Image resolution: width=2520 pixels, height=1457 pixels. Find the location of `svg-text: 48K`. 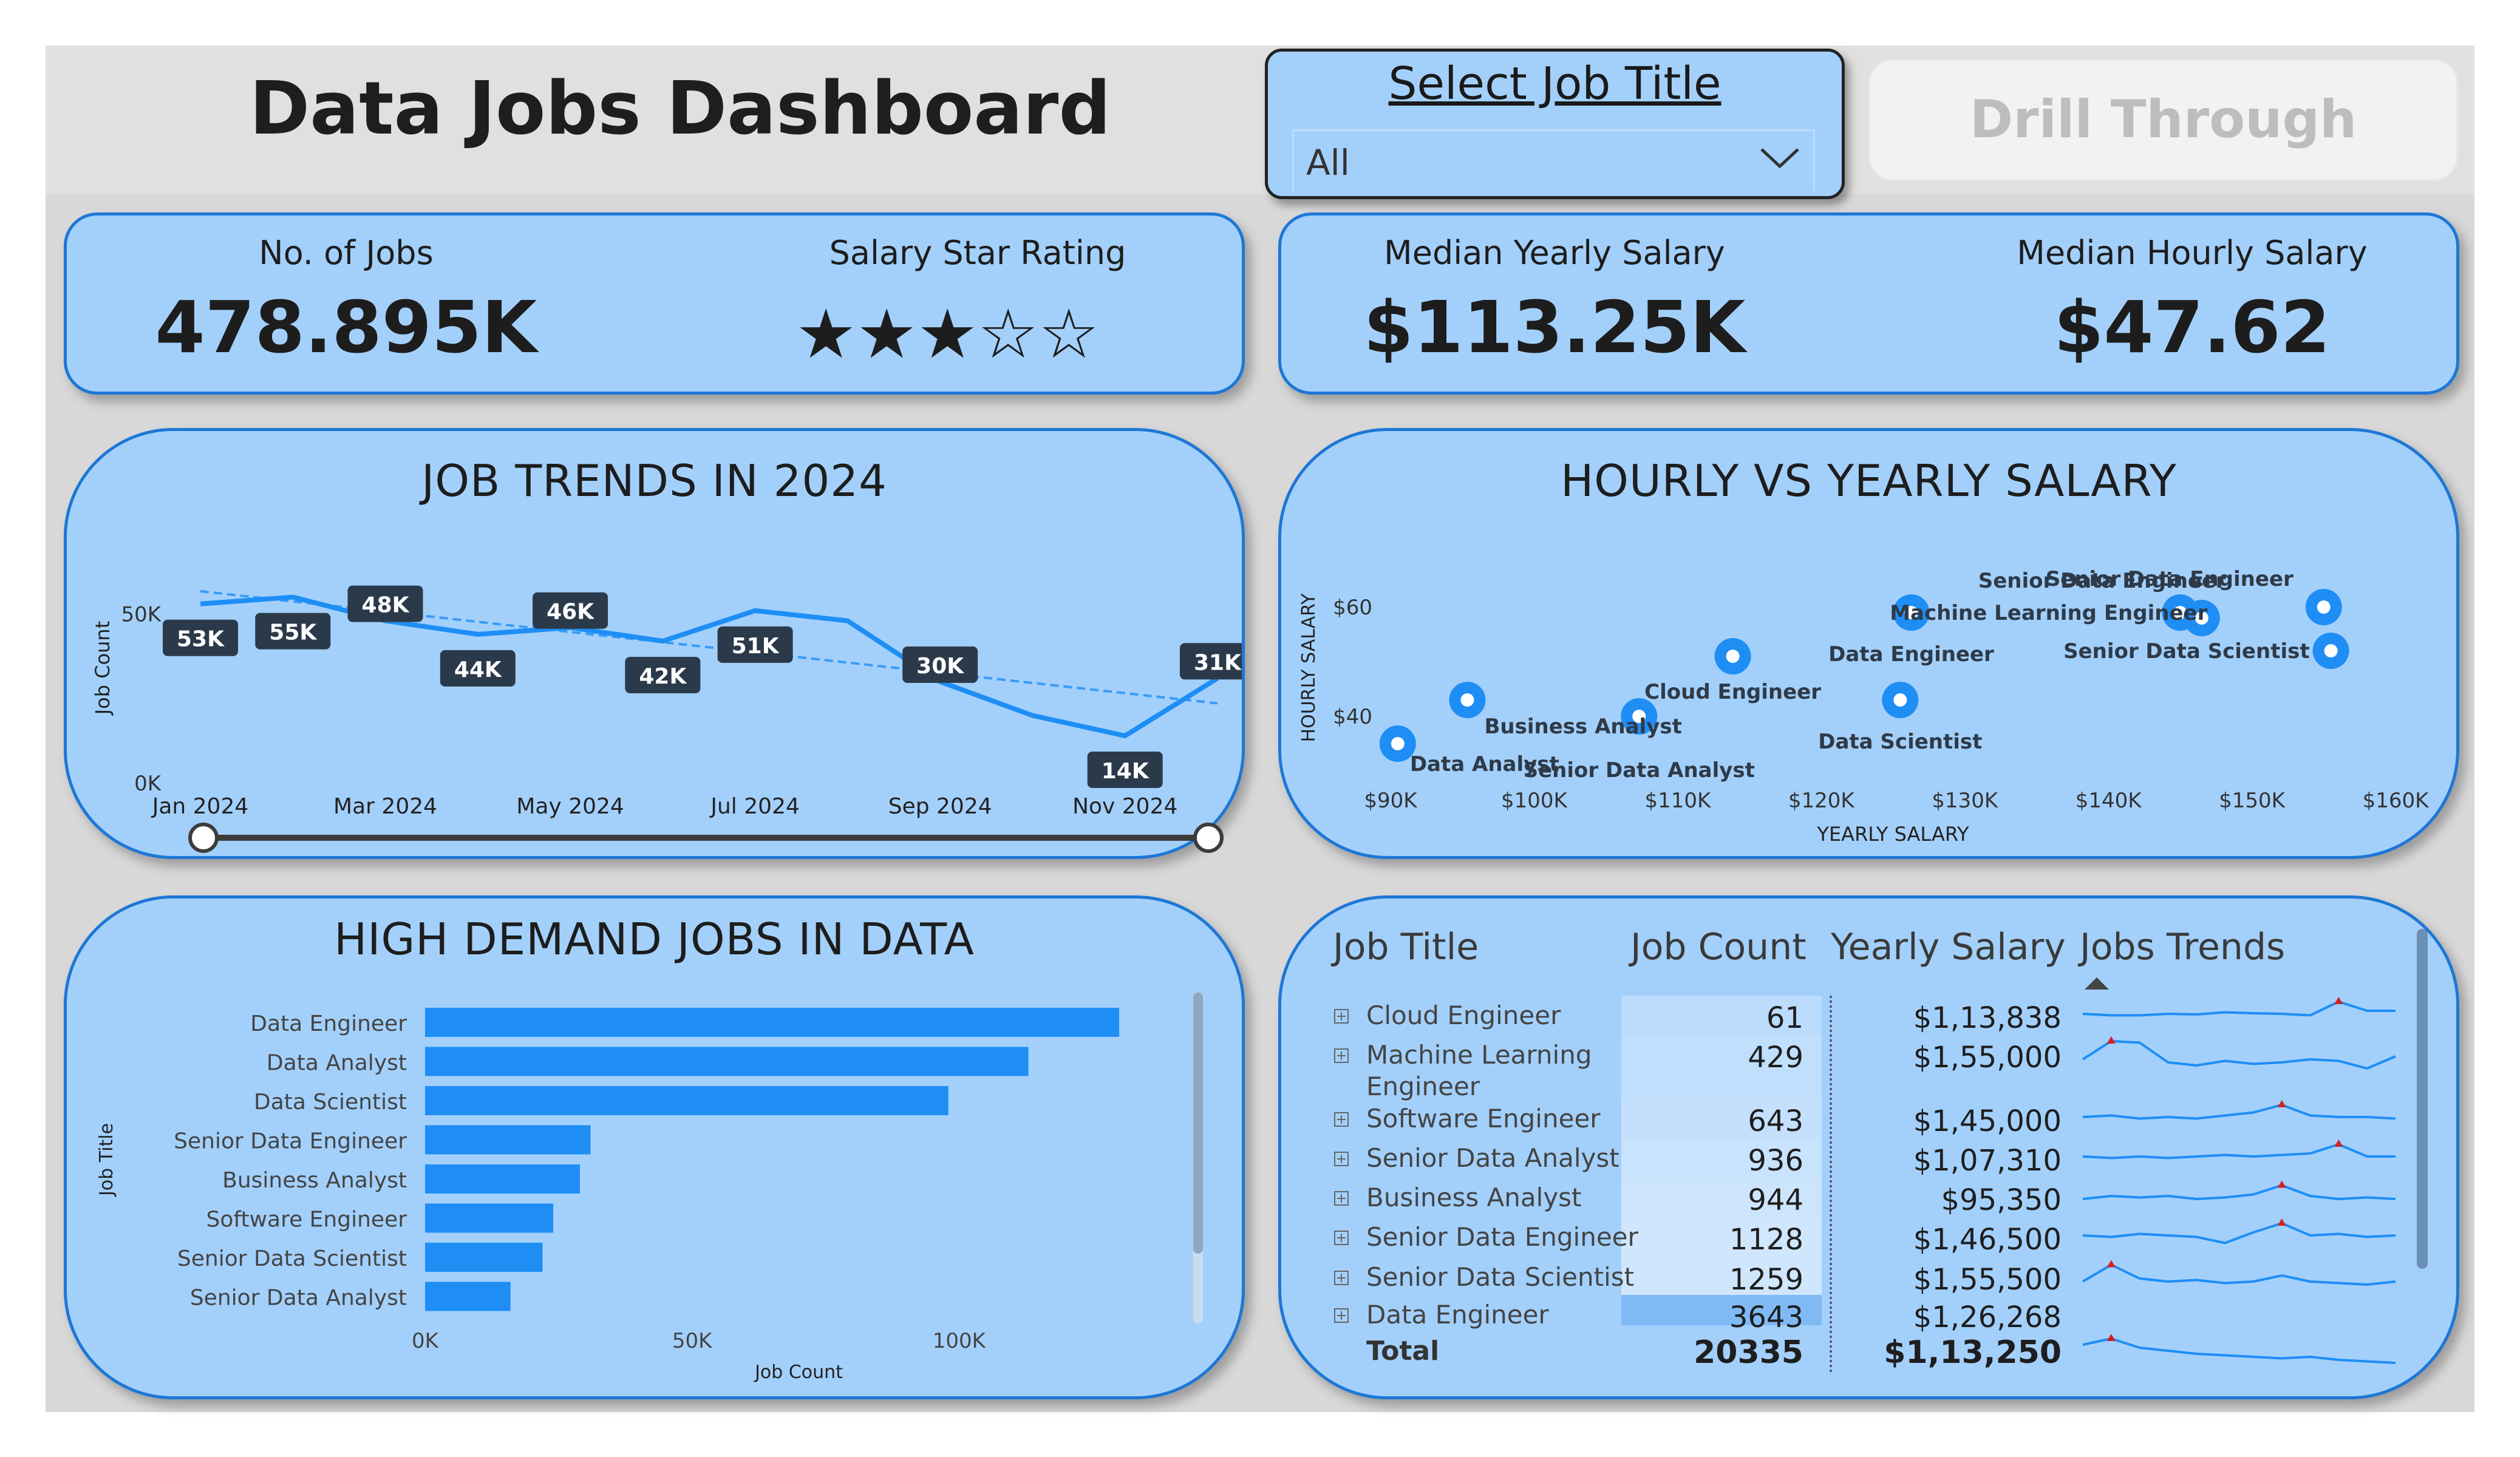

svg-text: 48K is located at coordinates (386, 605).